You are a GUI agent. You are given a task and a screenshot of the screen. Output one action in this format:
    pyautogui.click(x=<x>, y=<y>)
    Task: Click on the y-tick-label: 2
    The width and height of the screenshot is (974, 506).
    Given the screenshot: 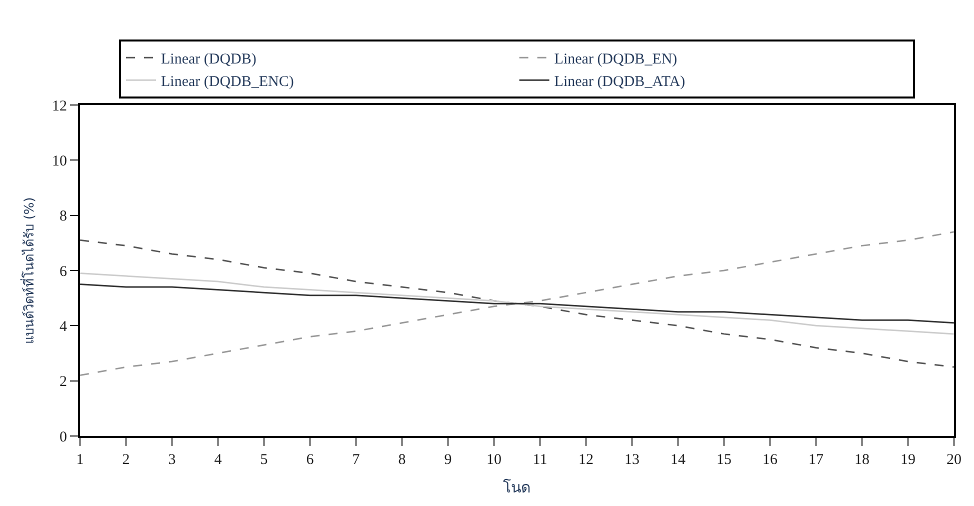 What is the action you would take?
    pyautogui.click(x=63, y=382)
    